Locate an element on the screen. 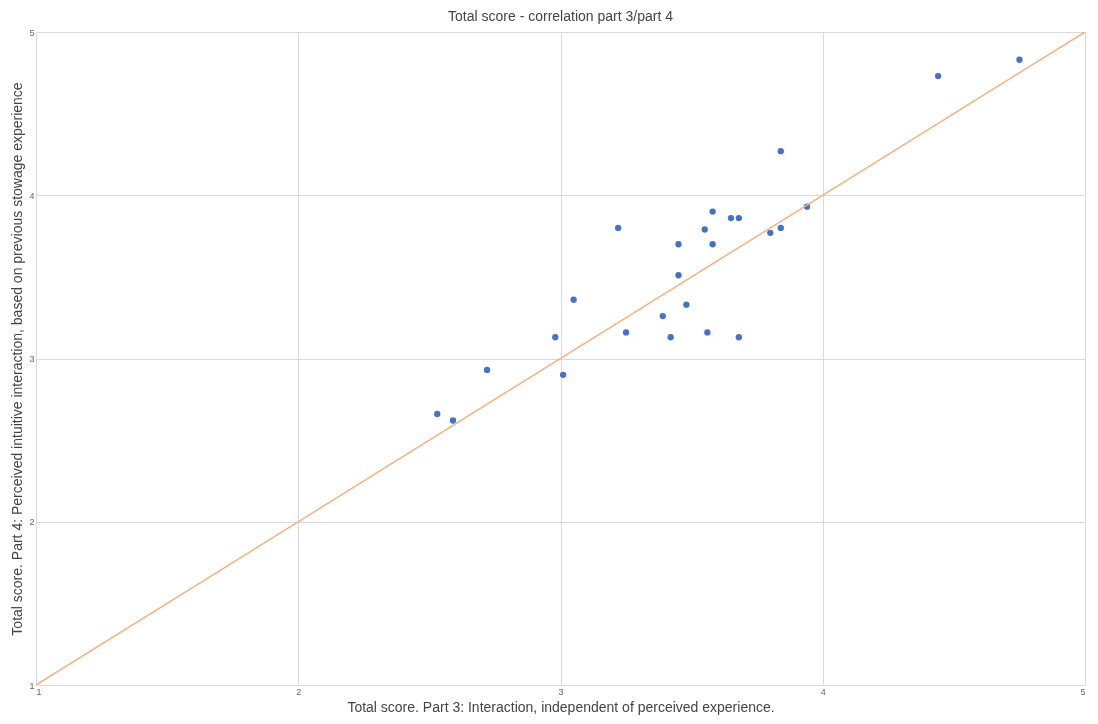 The image size is (1098, 724). x-tick-label: 4 is located at coordinates (823, 691).